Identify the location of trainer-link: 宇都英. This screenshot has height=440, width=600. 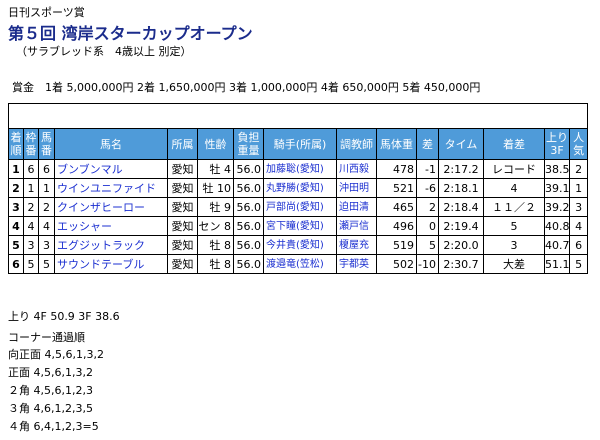
(356, 264).